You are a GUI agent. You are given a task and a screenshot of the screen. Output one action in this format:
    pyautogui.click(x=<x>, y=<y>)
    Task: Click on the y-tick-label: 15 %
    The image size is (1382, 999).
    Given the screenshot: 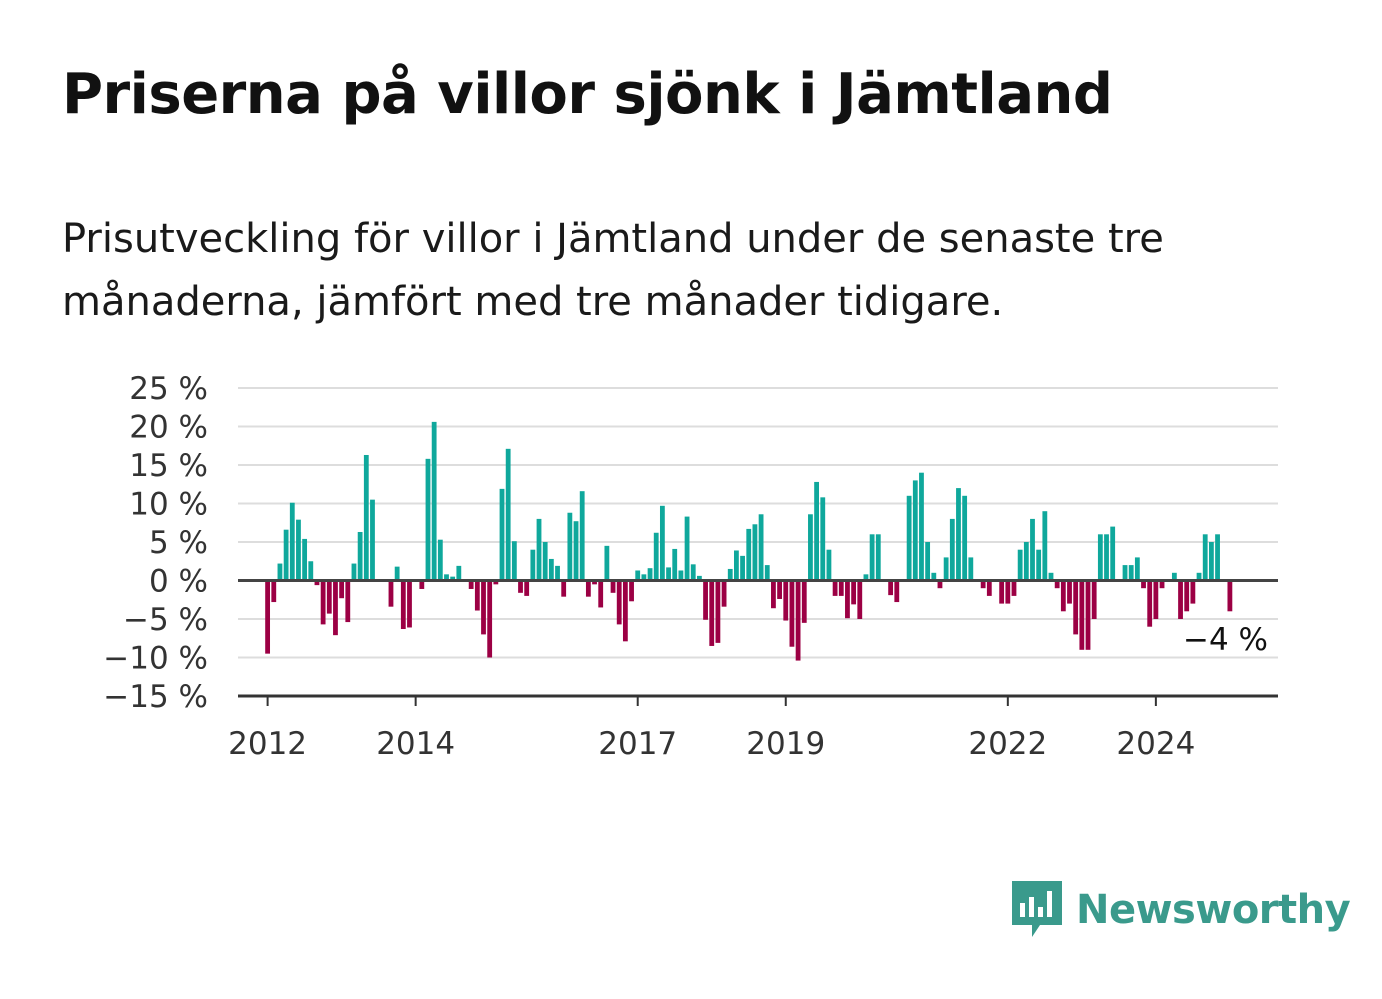 What is the action you would take?
    pyautogui.click(x=168, y=466)
    